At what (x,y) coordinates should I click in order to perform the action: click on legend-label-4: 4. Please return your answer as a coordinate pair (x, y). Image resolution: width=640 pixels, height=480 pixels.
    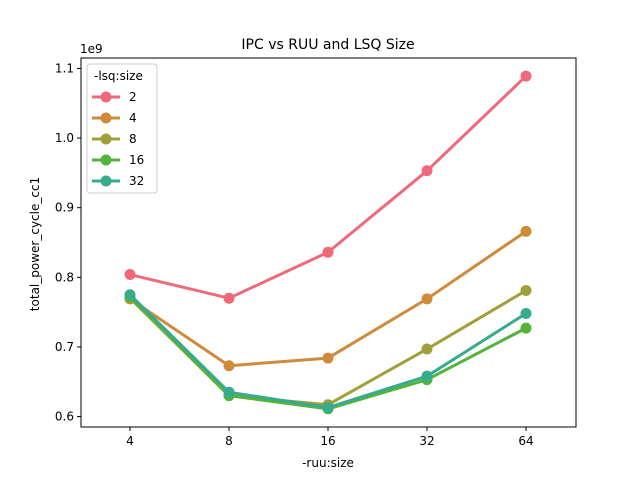
    Looking at the image, I should click on (133, 118).